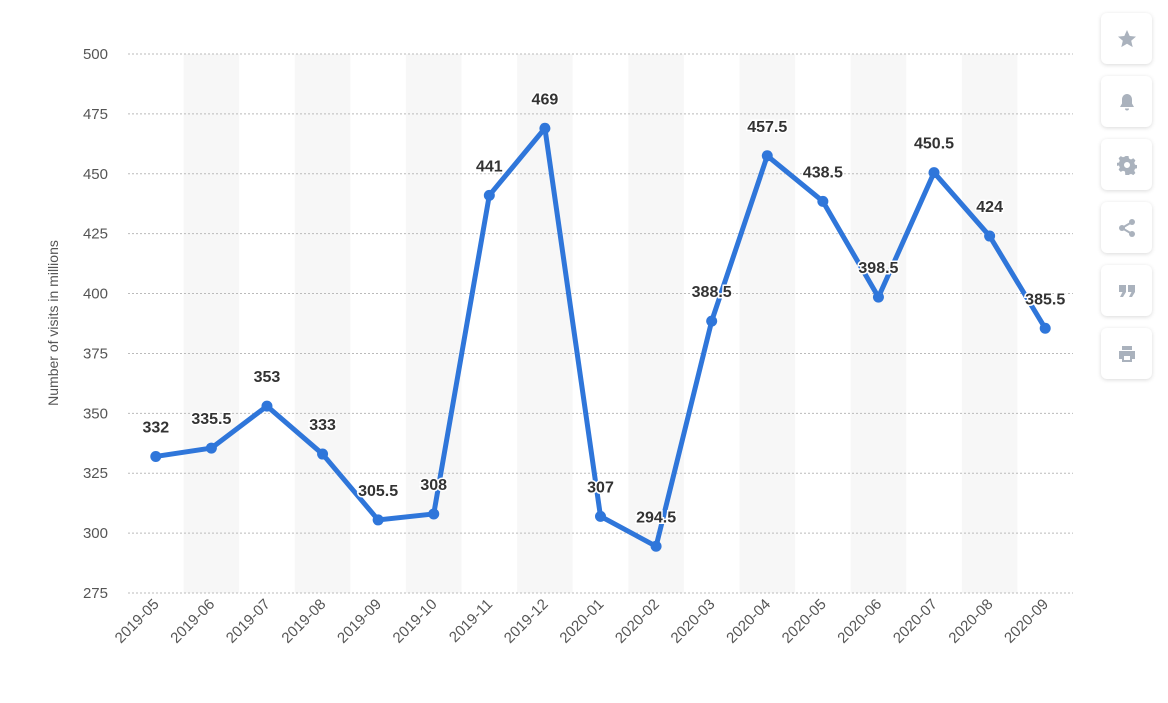 This screenshot has height=703, width=1168. Describe the element at coordinates (600, 487) in the screenshot. I see `data-label: 307` at that location.